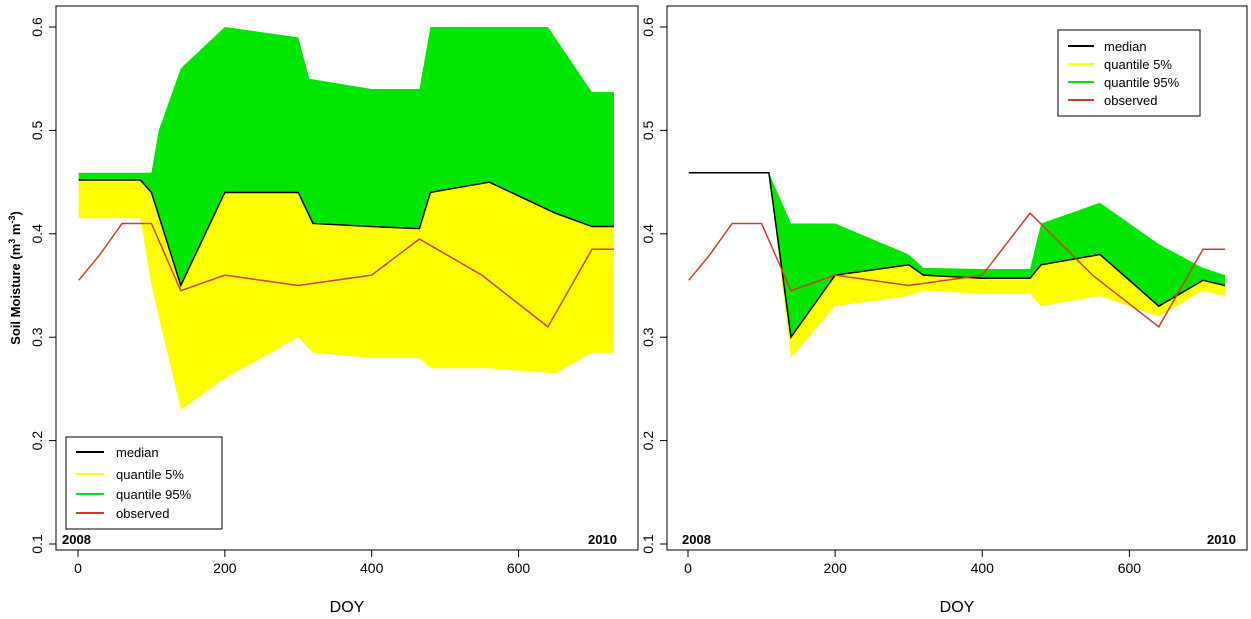 The height and width of the screenshot is (619, 1251). I want to click on left-y-tick-label: 0.3, so click(37, 337).